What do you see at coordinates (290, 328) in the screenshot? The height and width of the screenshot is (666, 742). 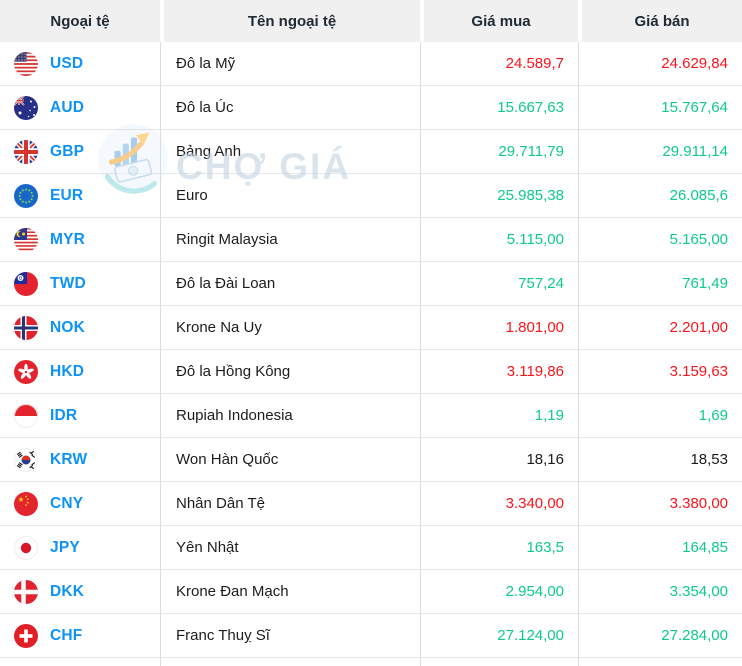 I see `currency-name: Krone Na Uy` at bounding box center [290, 328].